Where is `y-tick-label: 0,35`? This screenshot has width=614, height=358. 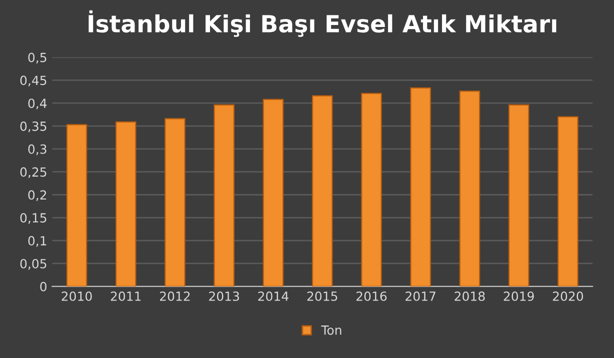
y-tick-label: 0,35 is located at coordinates (33, 126).